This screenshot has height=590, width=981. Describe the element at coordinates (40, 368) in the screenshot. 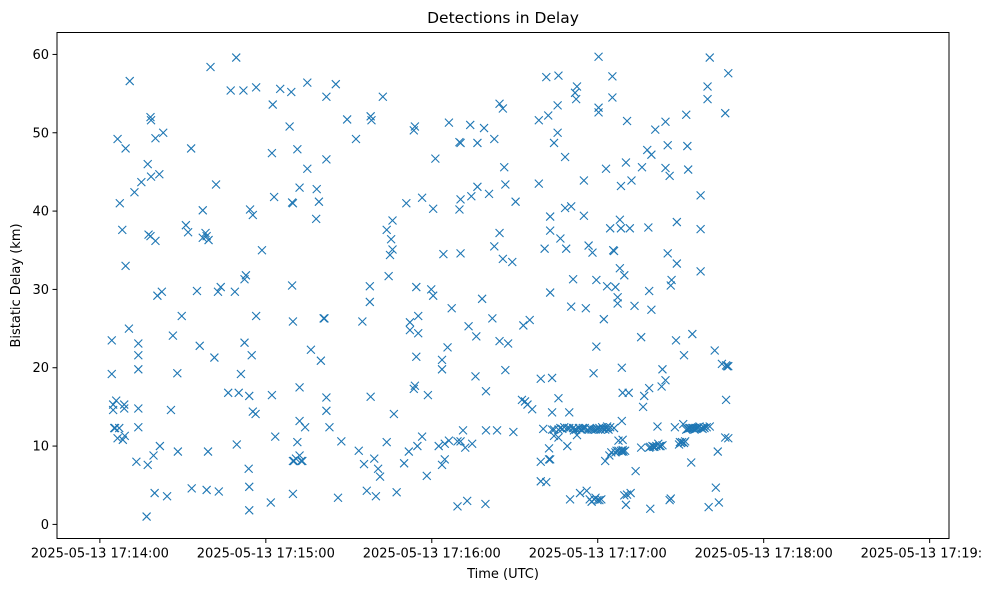

I see `y-tick-label: 20` at that location.